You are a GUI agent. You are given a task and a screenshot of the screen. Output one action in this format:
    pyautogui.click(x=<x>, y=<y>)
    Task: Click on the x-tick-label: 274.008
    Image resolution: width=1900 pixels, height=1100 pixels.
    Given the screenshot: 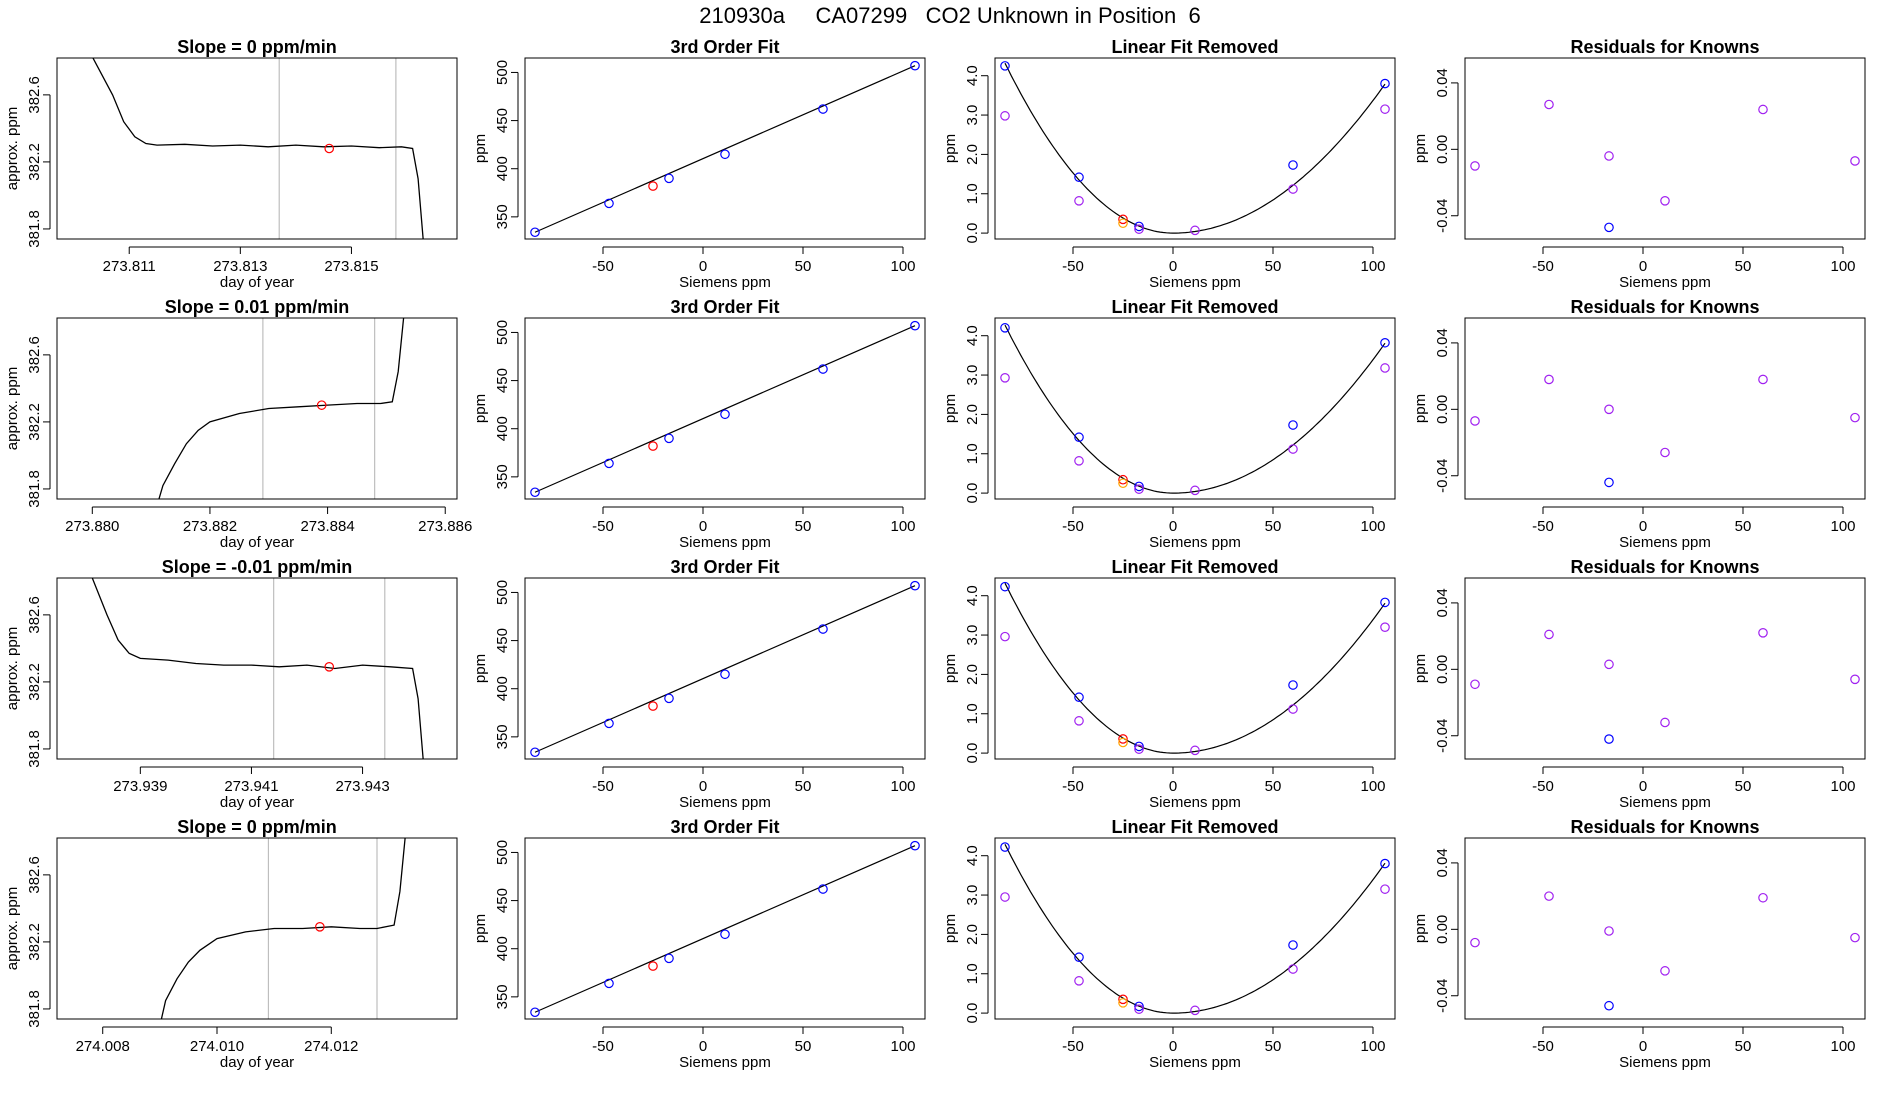 What is the action you would take?
    pyautogui.click(x=103, y=1046)
    